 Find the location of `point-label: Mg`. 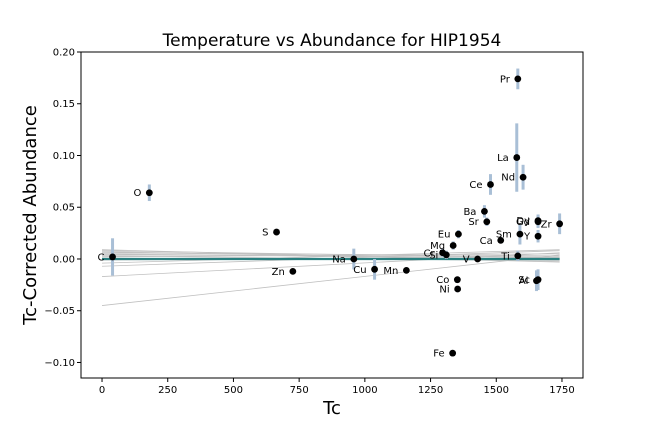

point-label: Mg is located at coordinates (437, 246).